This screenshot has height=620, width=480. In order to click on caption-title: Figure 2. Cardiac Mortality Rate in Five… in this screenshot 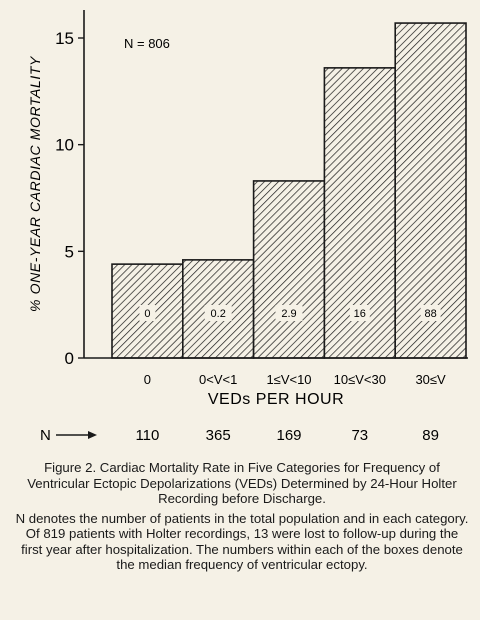, I will do `click(242, 483)`.